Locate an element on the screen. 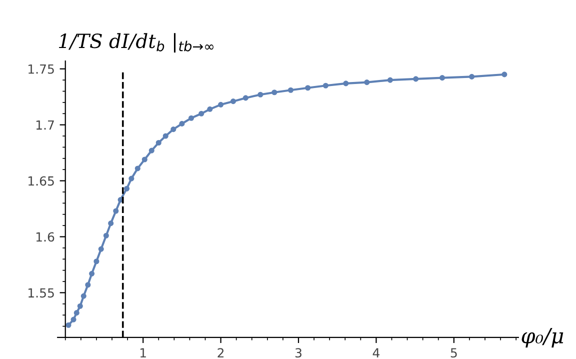 The image size is (576, 359). x-tick-label: 5 is located at coordinates (453, 353).